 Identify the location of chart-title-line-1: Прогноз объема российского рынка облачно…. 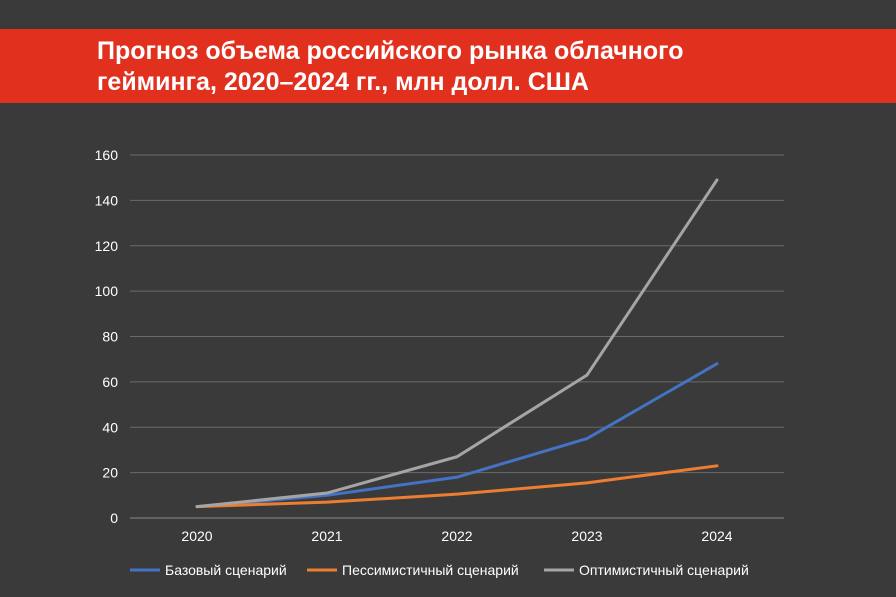
(390, 51).